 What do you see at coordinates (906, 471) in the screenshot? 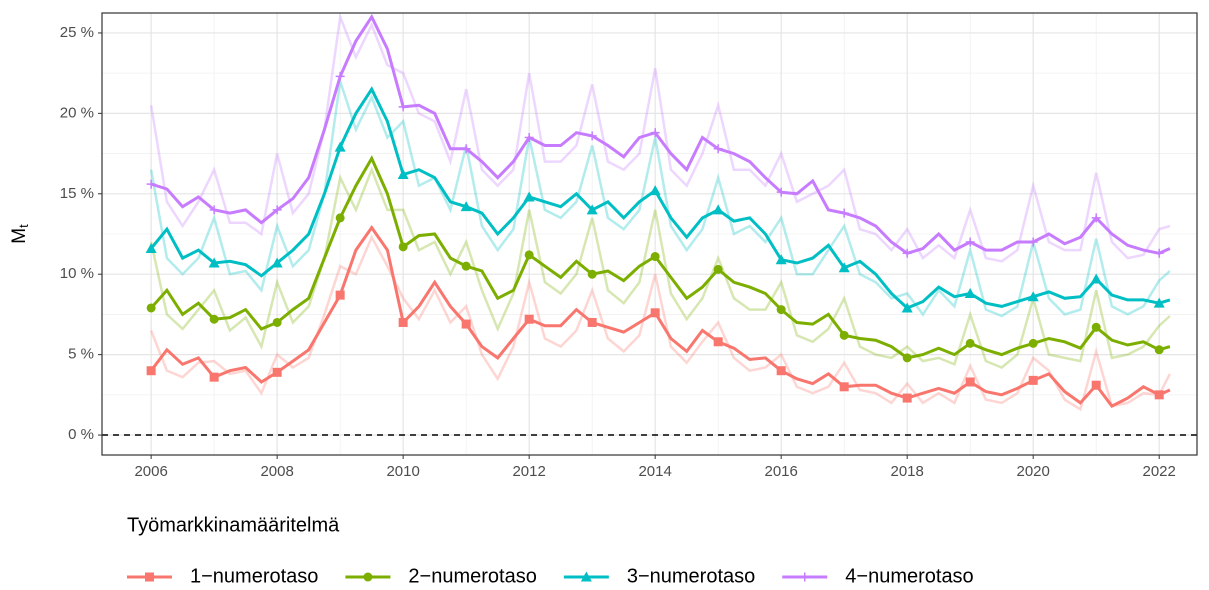
I see `x-tick-label: 2018` at bounding box center [906, 471].